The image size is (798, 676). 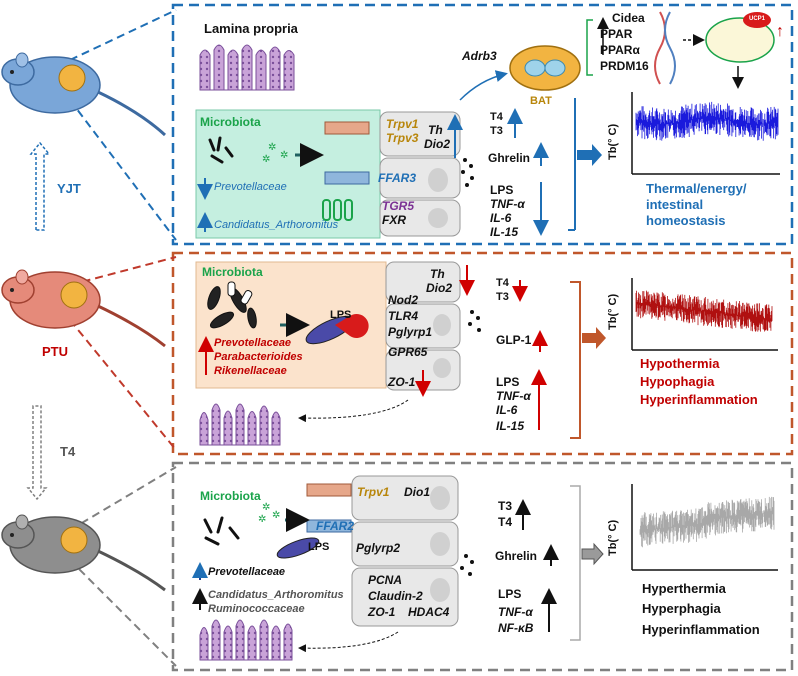 I want to click on outcome-bot-2: Hyperphagia, so click(x=681, y=608).